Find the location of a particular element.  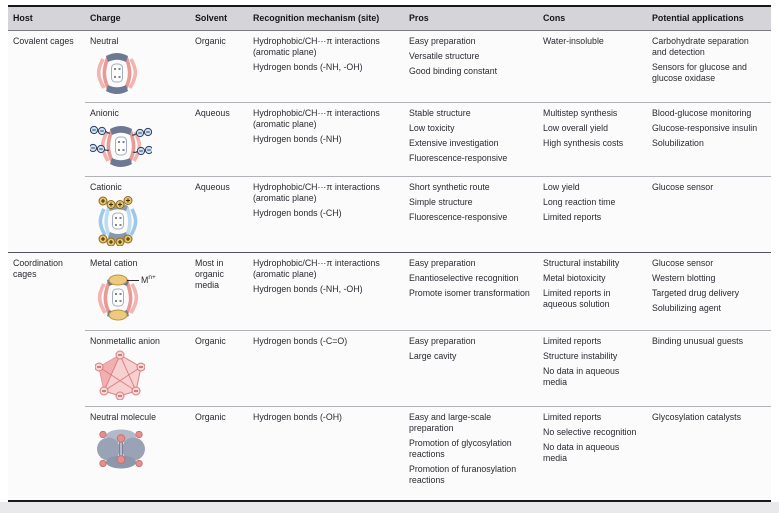

bottom-margin-strip is located at coordinates (389, 507).